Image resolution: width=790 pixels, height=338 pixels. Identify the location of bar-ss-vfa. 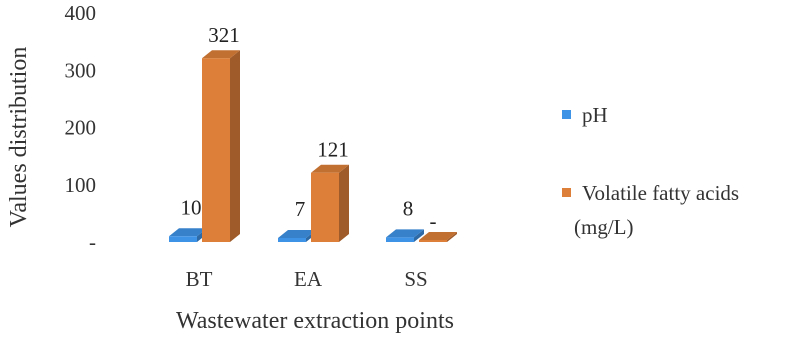
(438, 237).